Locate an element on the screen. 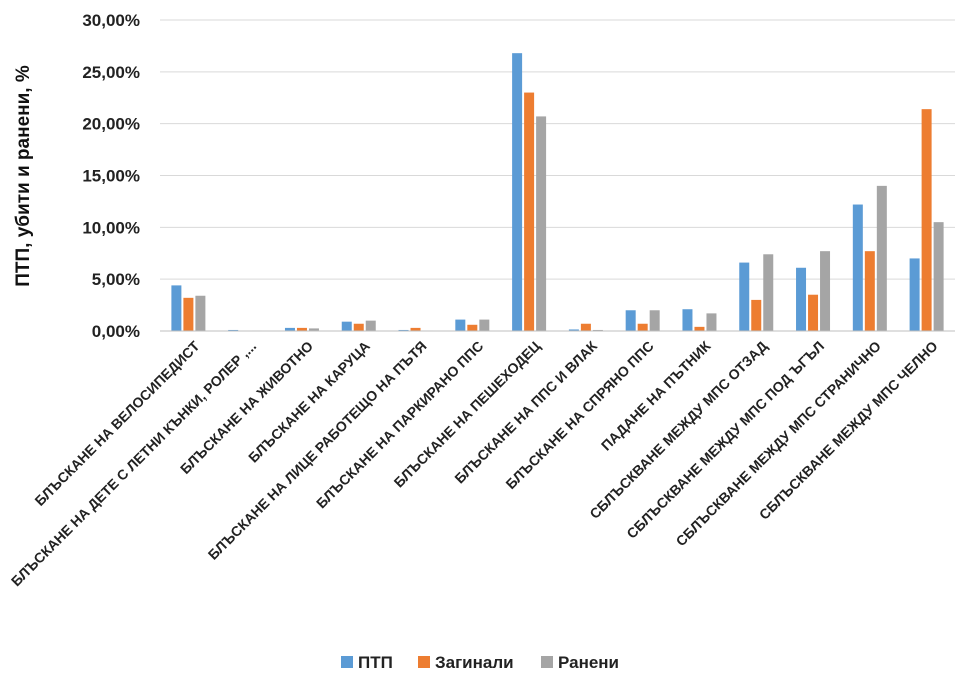 The width and height of the screenshot is (958, 696). y-axis-ticks: 0,00% 5,00% 10,00% 15,00% 20,00% 25,00% 30,00% is located at coordinates (111, 176).